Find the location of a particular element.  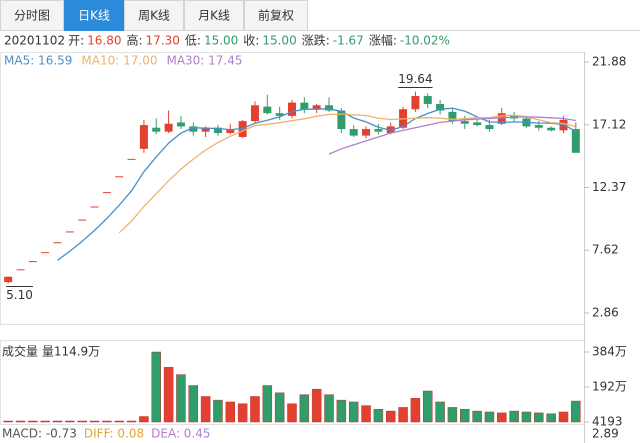

y-tick-label: 2.86 is located at coordinates (605, 313).